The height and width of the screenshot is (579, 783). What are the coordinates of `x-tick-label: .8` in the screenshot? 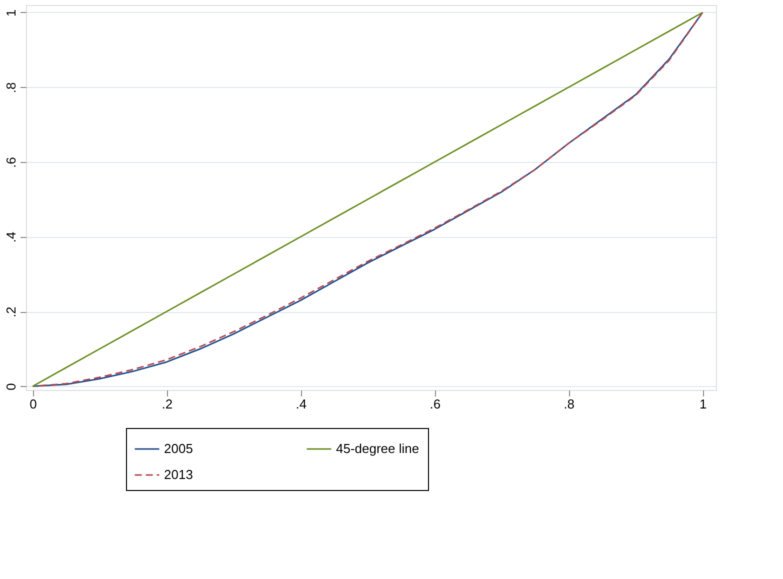 It's located at (569, 404).